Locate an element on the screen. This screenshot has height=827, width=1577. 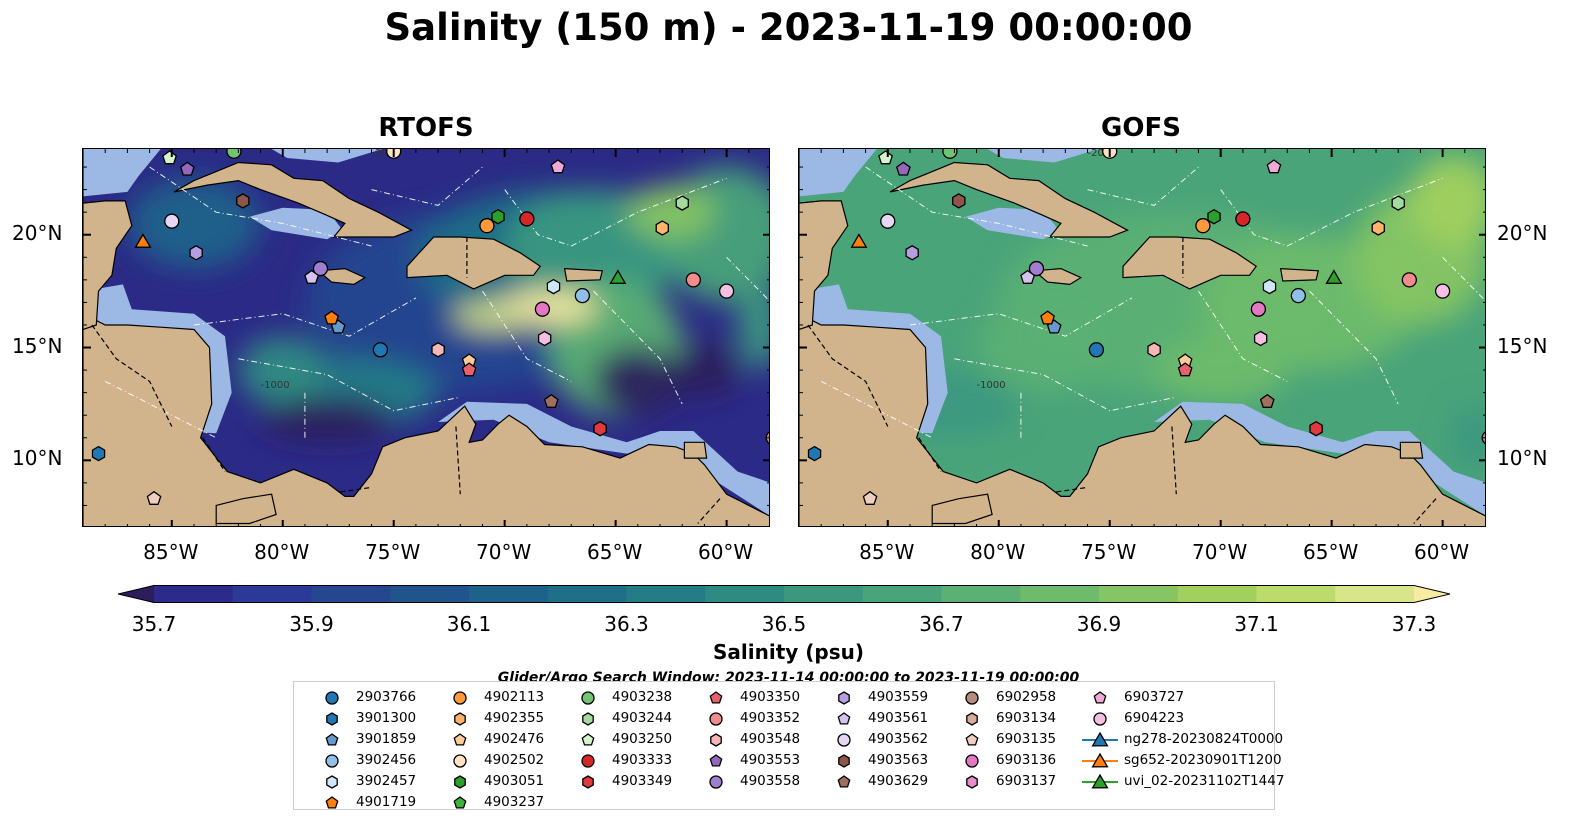
legend-label: 4903352 is located at coordinates (770, 718).